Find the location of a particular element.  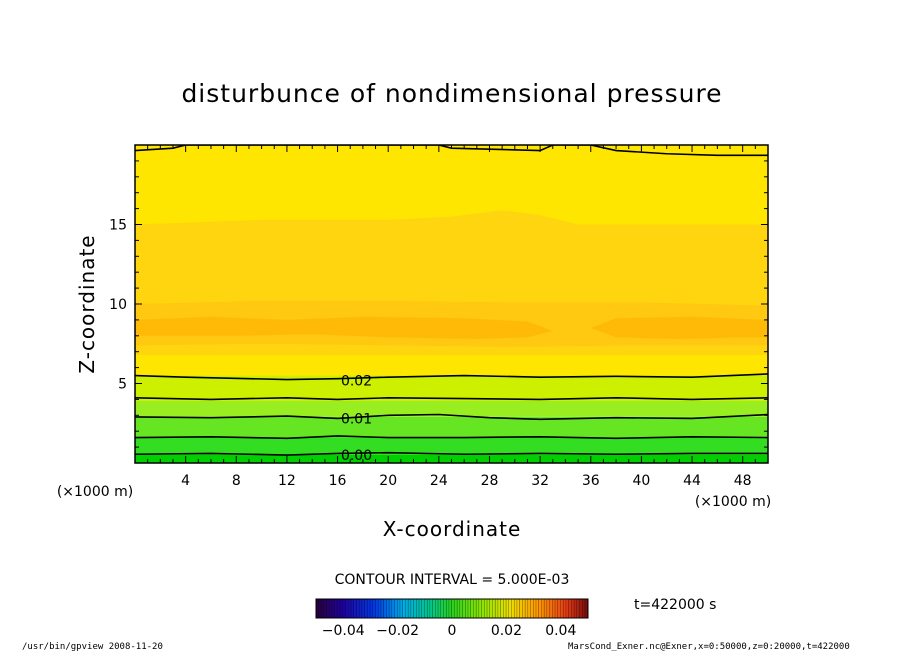

y-tick-label: 15 is located at coordinates (118, 226).